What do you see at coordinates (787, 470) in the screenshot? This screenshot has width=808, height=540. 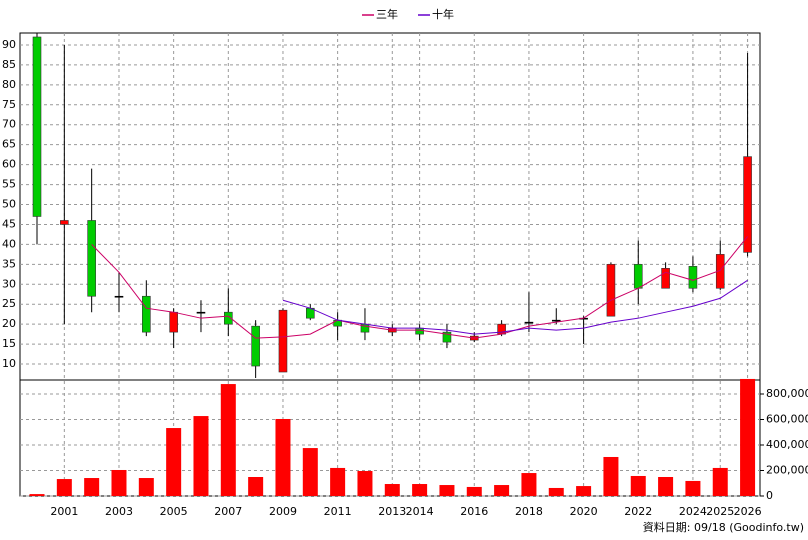 I see `y2-tick-label: 200,000` at bounding box center [787, 470].